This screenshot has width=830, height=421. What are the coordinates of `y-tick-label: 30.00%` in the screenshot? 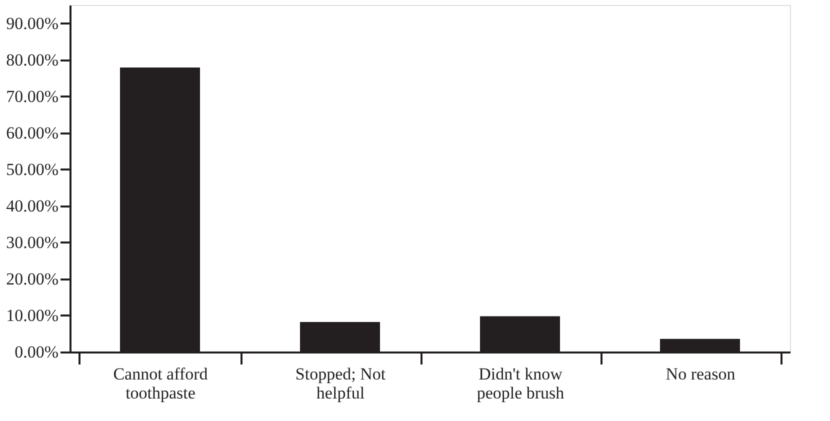 It's located at (32, 242).